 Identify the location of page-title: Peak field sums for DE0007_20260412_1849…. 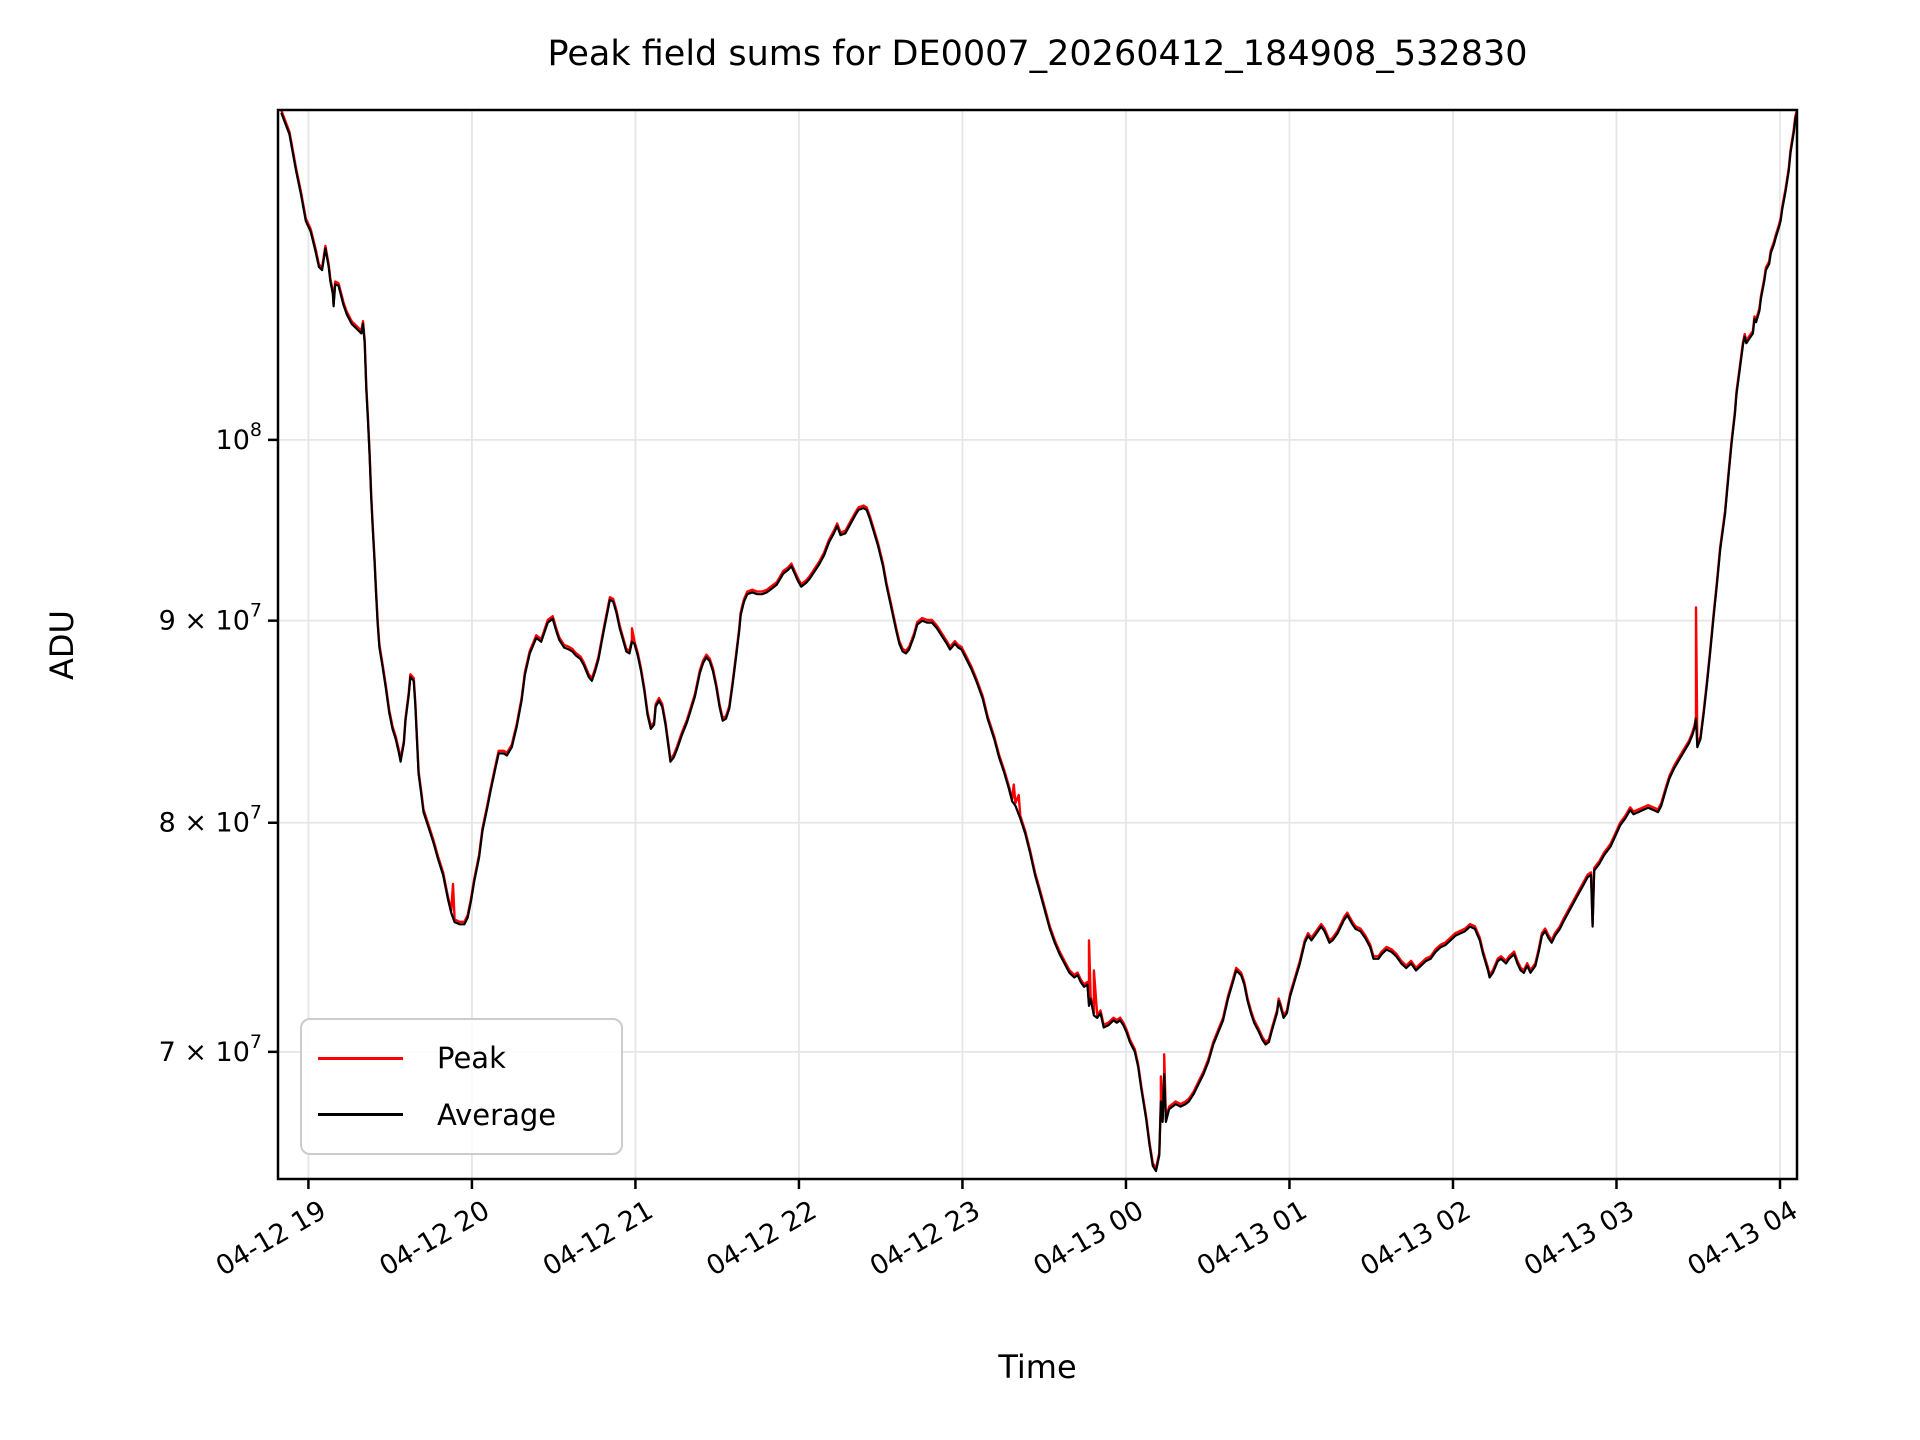
(1037, 54).